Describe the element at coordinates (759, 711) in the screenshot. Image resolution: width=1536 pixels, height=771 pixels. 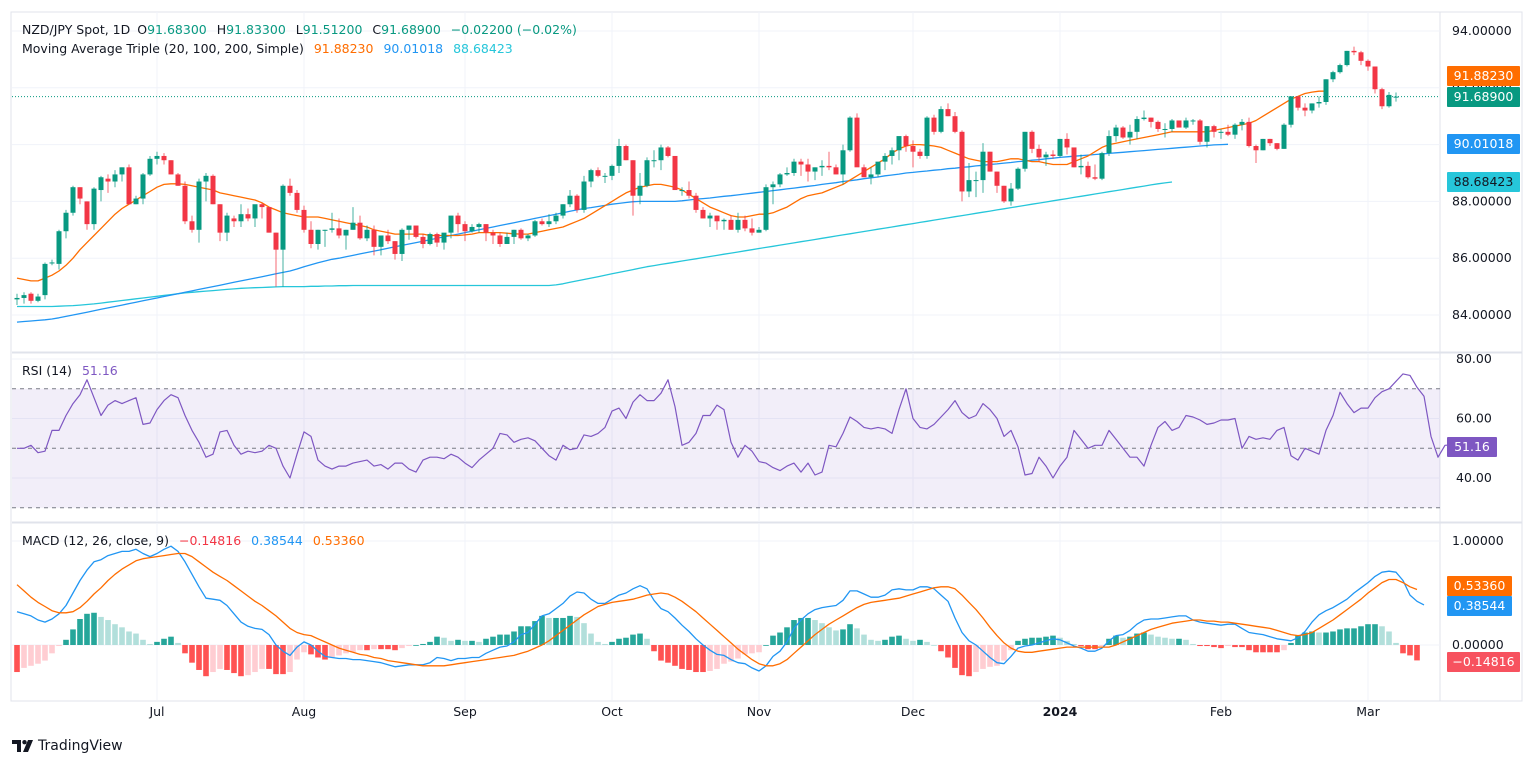
I see `time-axis-label: Nov` at that location.